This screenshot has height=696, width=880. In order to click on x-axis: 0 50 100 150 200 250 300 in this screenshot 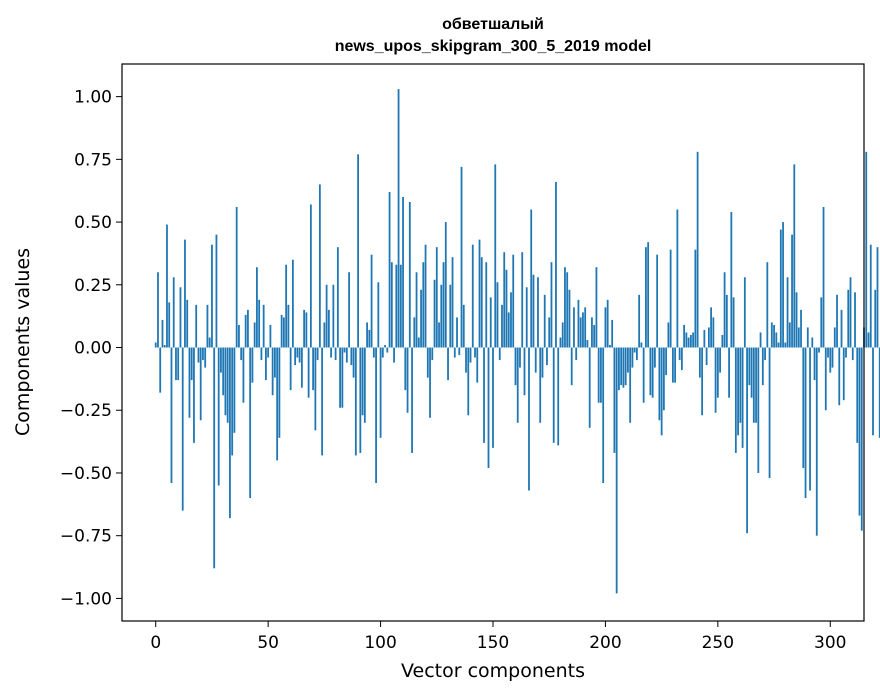, I will do `click(498, 637)`.